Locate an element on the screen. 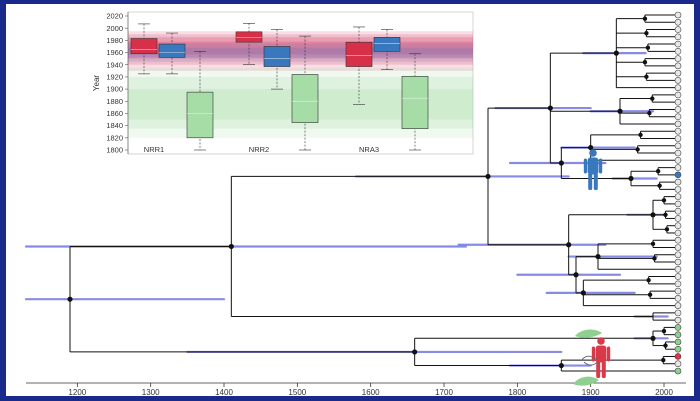 This screenshot has width=700, height=401. inset-y-tick-label: 1920 is located at coordinates (114, 77).